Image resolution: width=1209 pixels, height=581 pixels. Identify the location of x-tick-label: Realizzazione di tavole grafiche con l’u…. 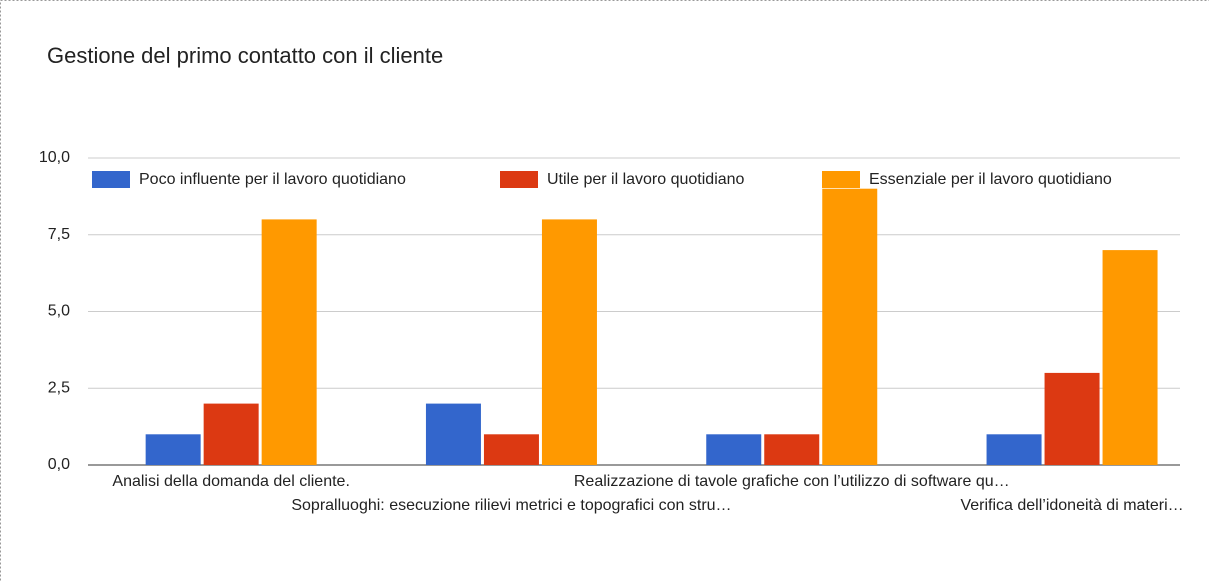
(792, 481).